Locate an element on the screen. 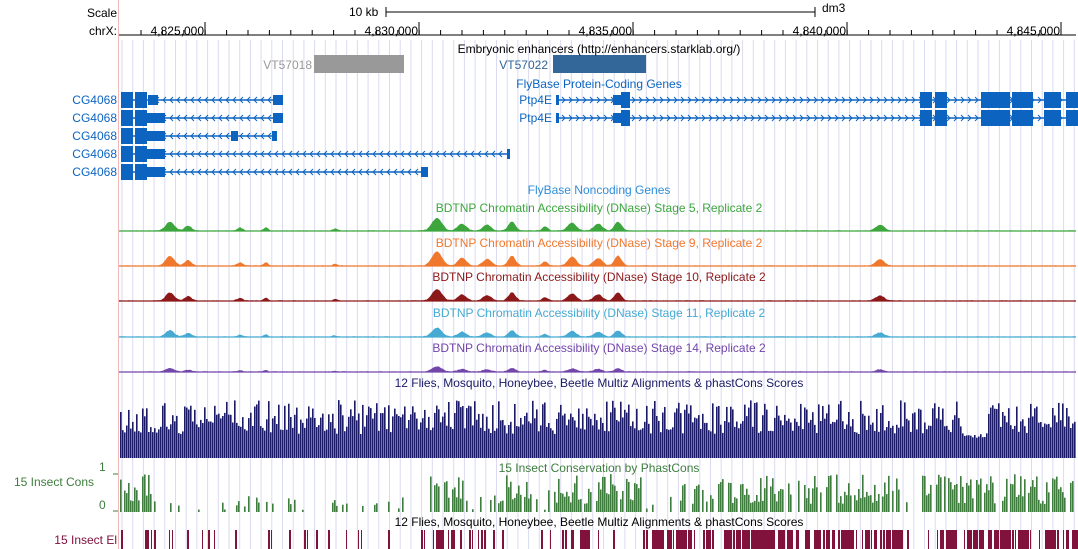 This screenshot has height=549, width=1078. gene-models is located at coordinates (599, 136).